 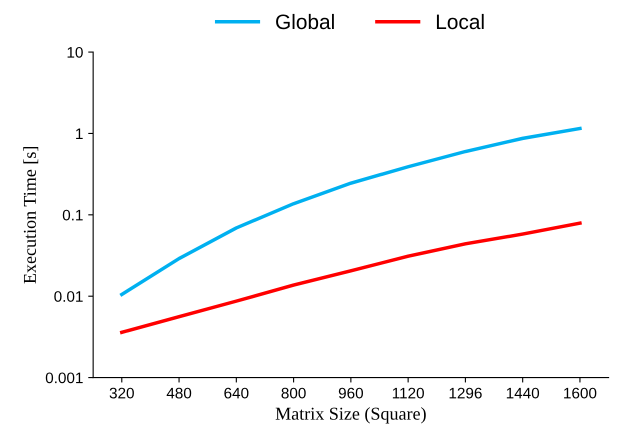 I want to click on y-tick-label: 0.1, so click(x=72, y=215).